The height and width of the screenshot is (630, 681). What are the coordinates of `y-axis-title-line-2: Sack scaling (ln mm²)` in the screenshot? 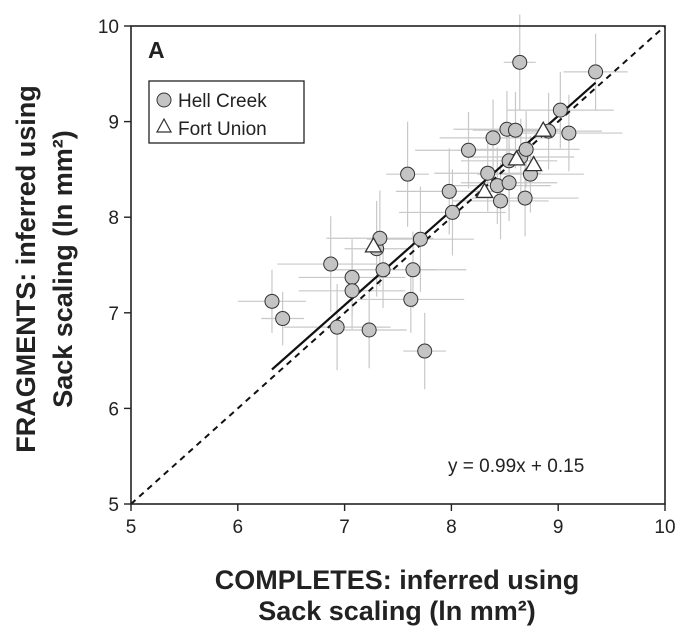 It's located at (63, 269).